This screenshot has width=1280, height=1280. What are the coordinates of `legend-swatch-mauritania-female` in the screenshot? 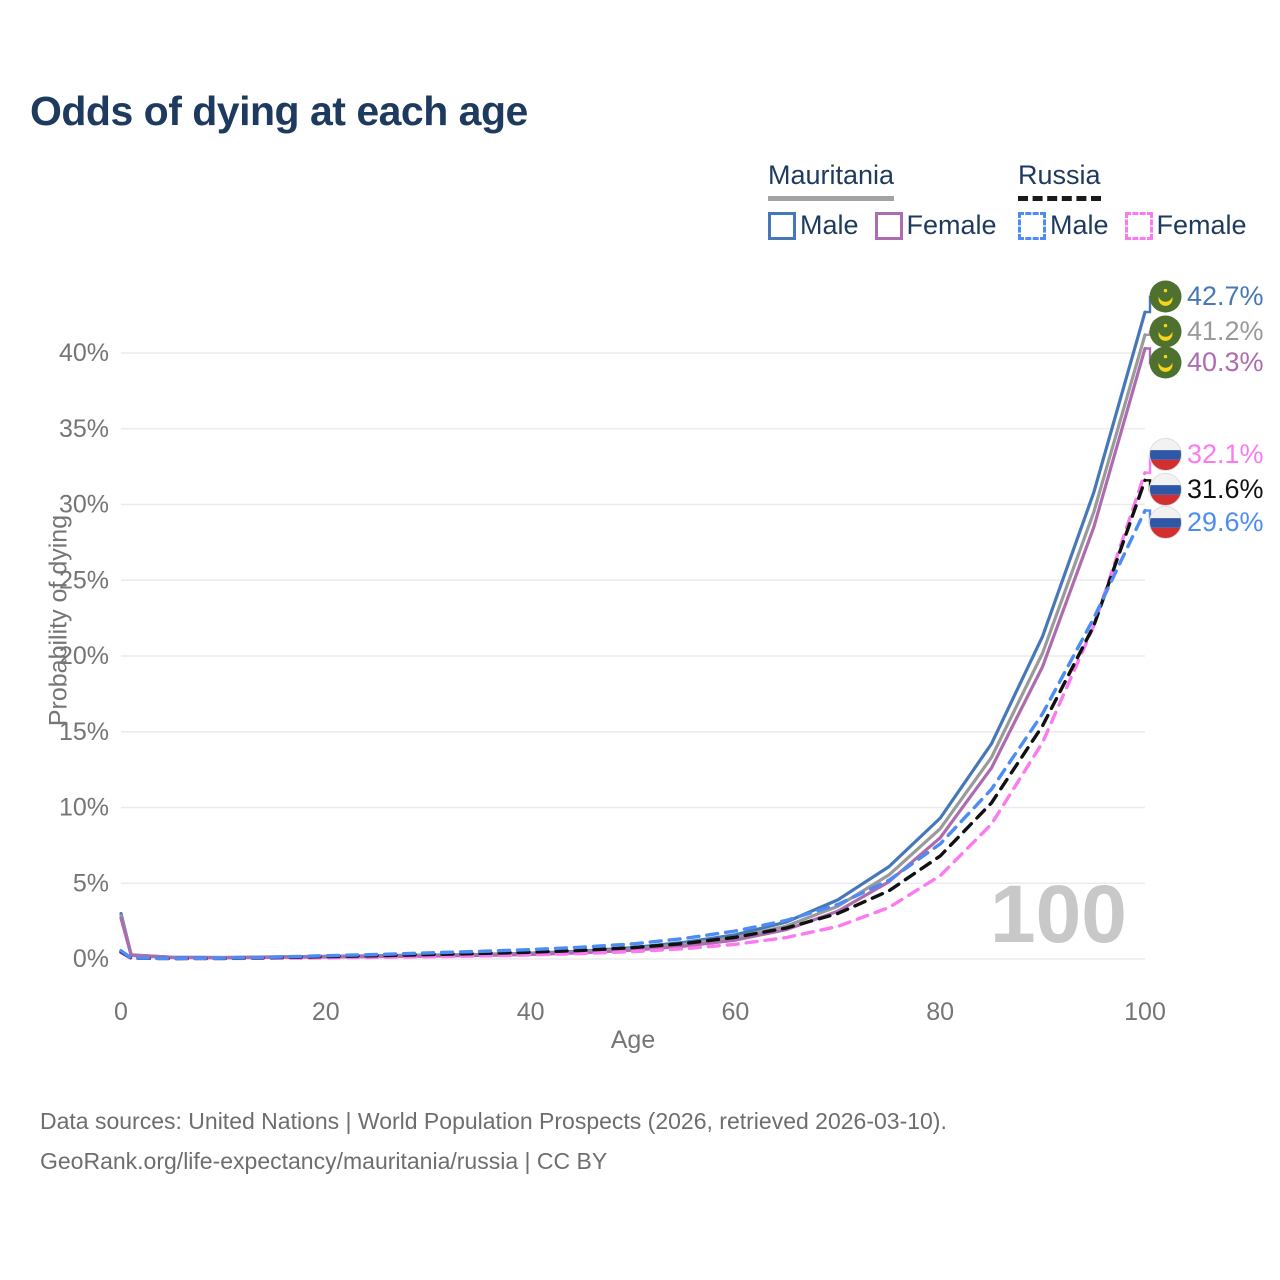 It's located at (888, 225).